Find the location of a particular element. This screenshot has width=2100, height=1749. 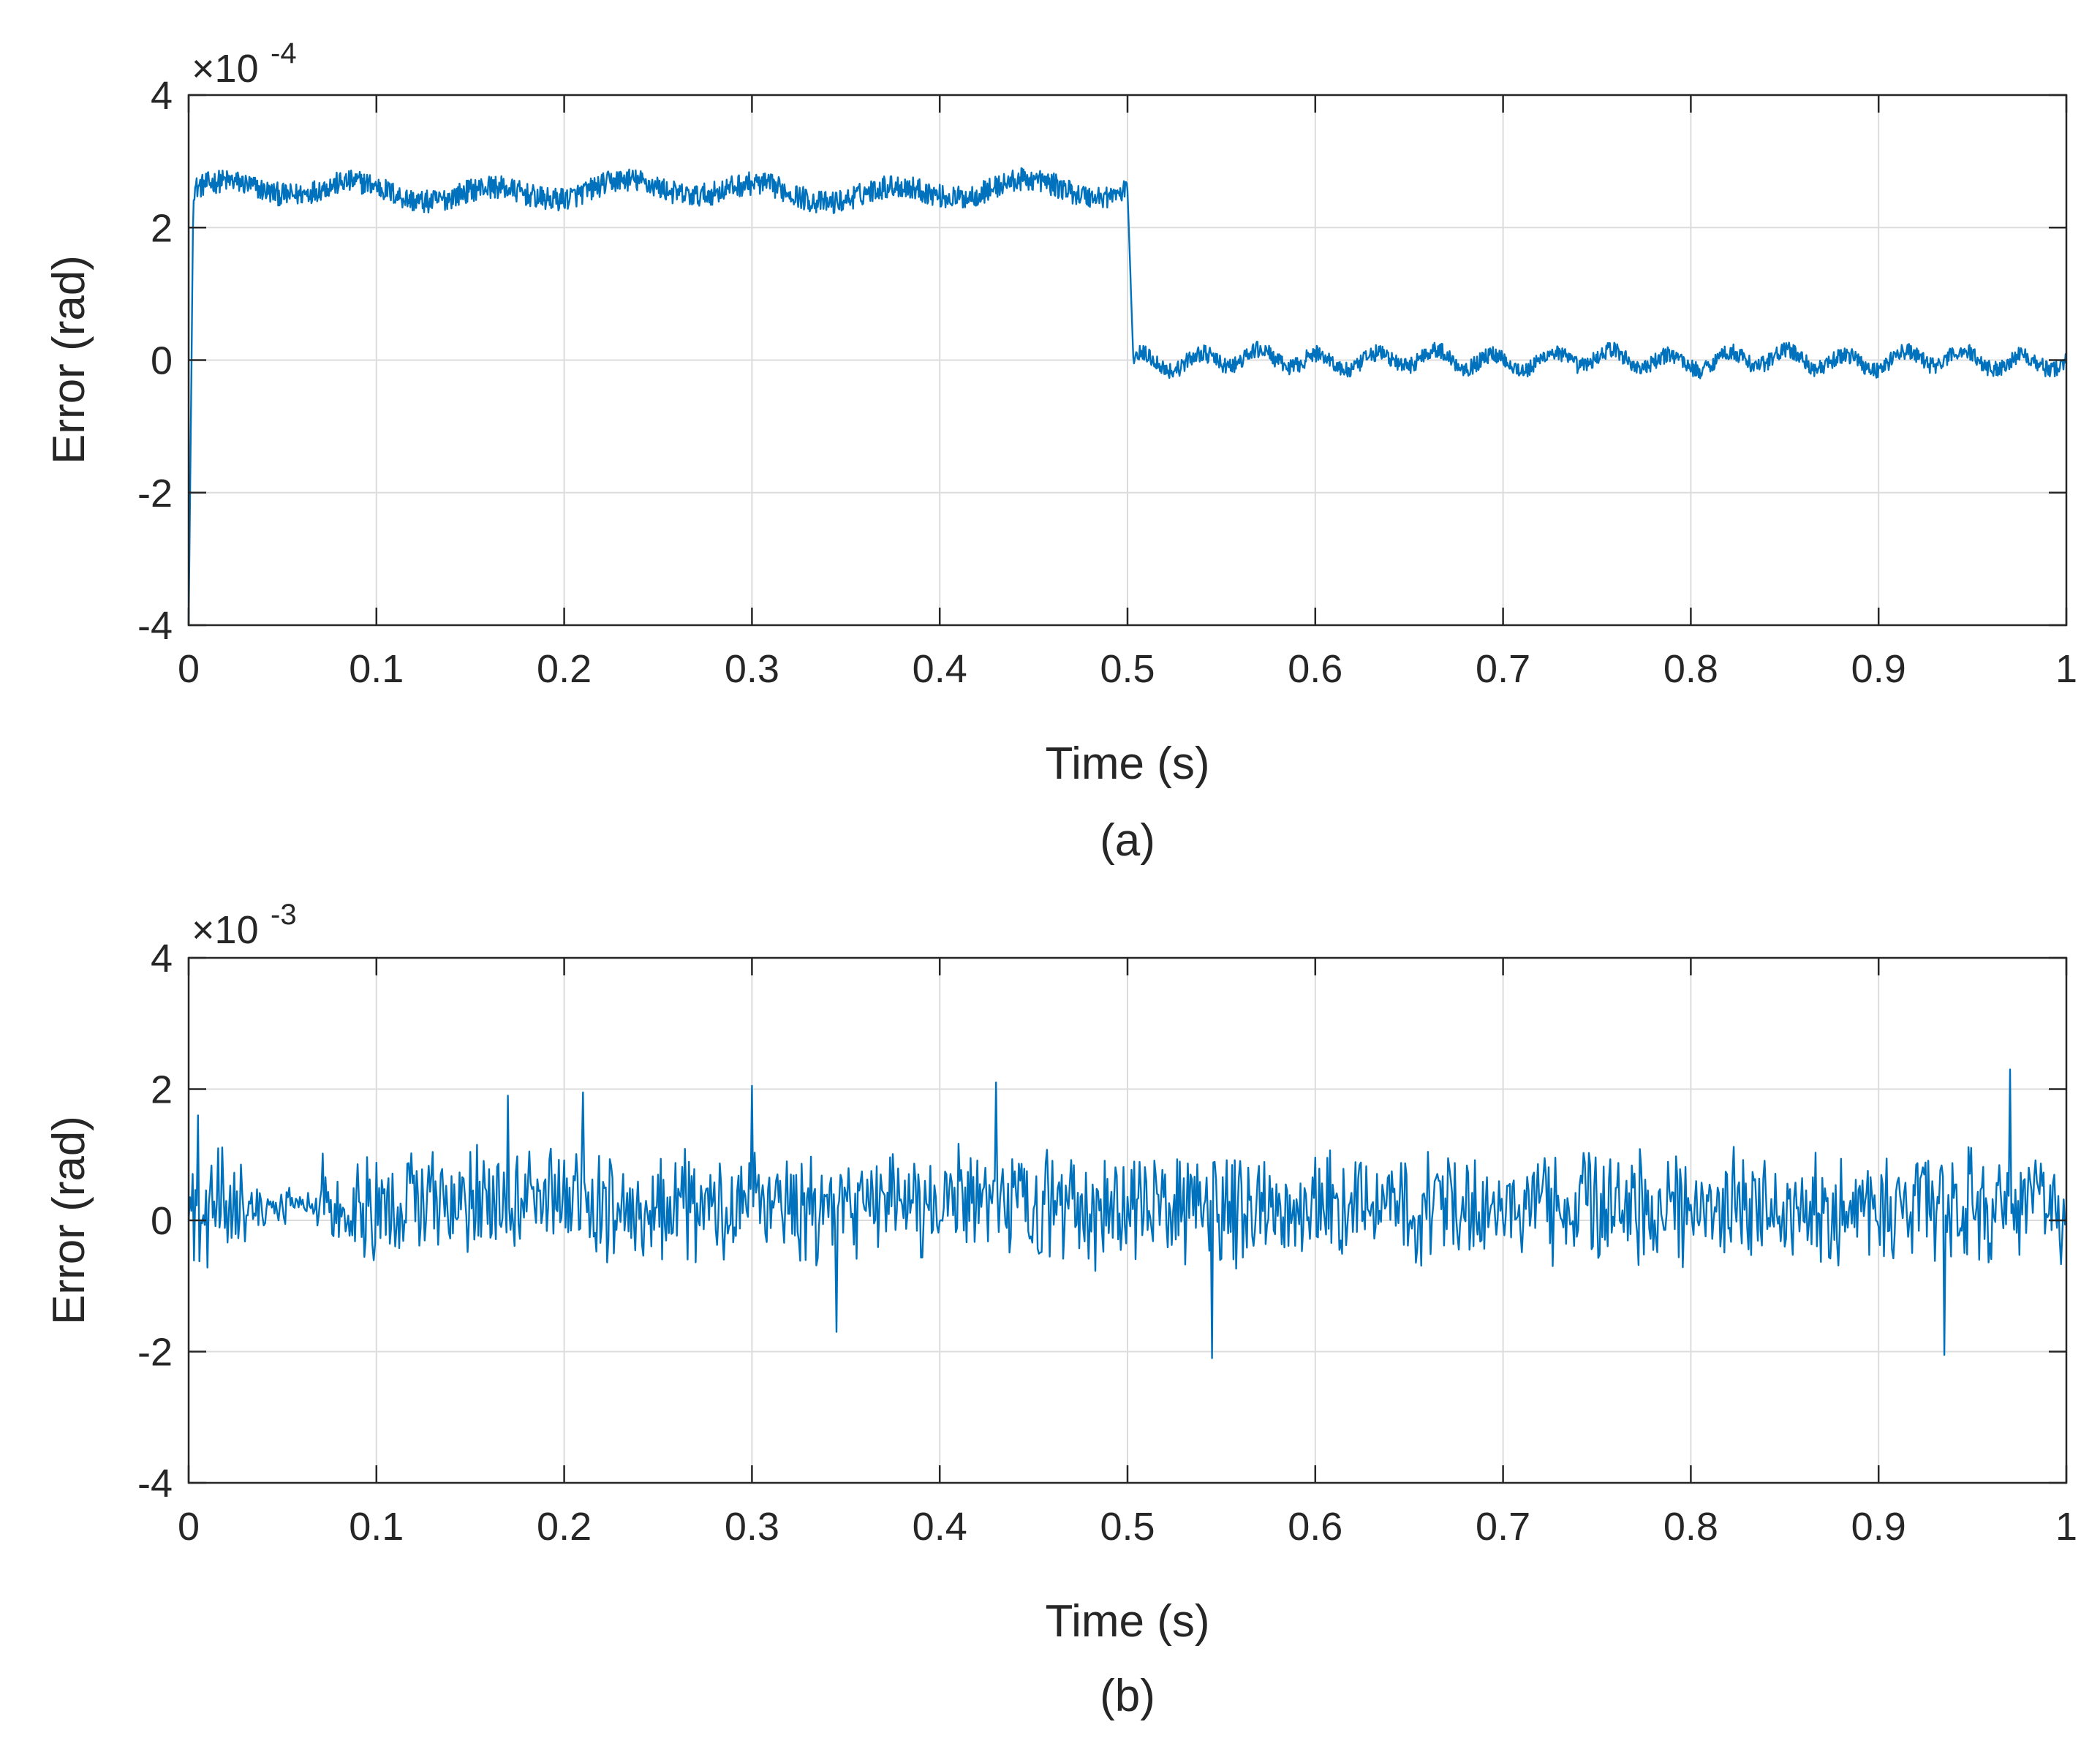

panel-a-y-tick-labels: -4 -2 0 2 4 is located at coordinates (155, 361).